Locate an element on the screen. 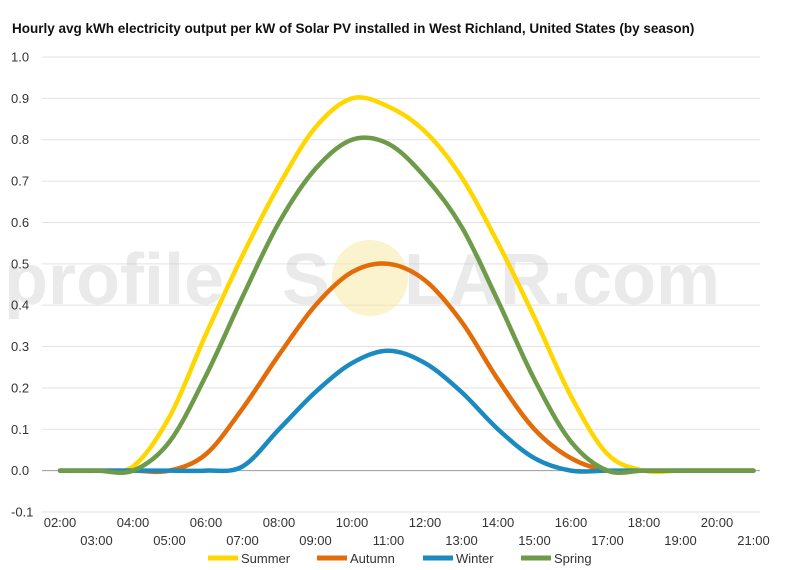 This screenshot has width=800, height=570. y-tick-label: 0.9 is located at coordinates (20, 98).